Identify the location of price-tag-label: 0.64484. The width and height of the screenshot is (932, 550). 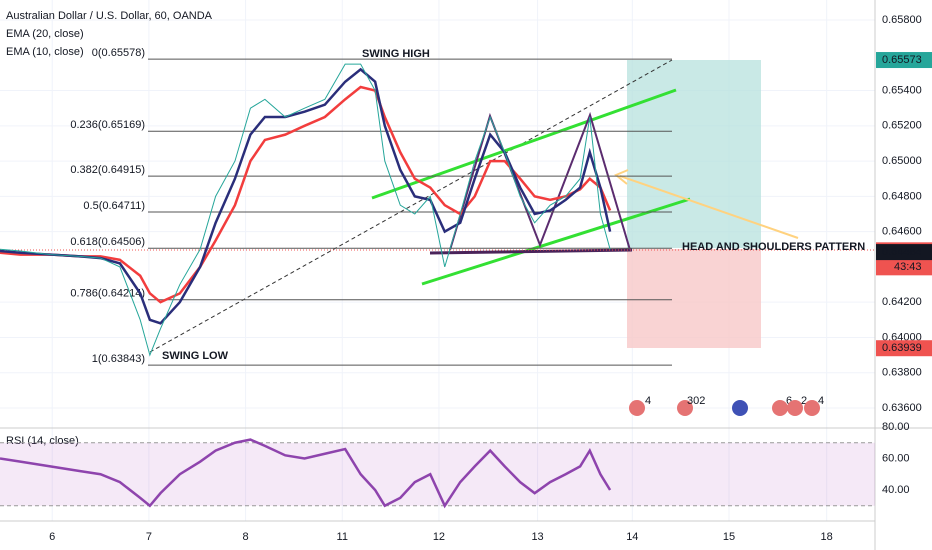
(902, 252).